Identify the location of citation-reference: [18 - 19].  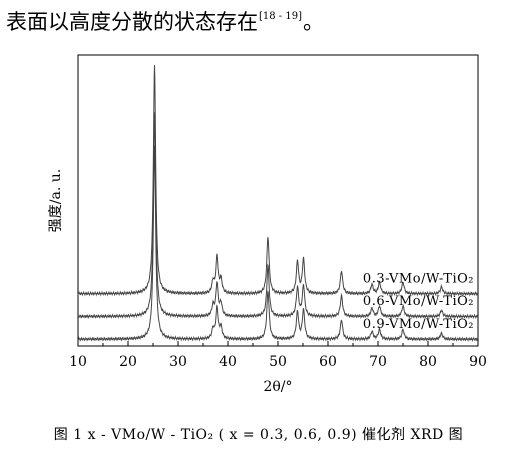
(280, 16).